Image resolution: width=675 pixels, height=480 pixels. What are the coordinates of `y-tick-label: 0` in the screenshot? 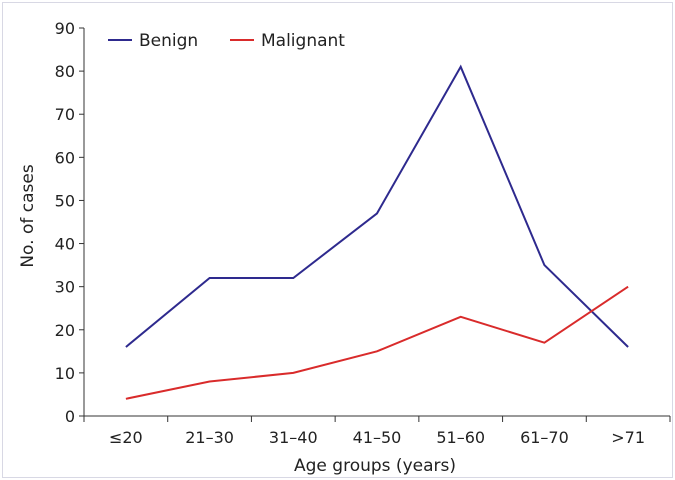 It's located at (70, 416).